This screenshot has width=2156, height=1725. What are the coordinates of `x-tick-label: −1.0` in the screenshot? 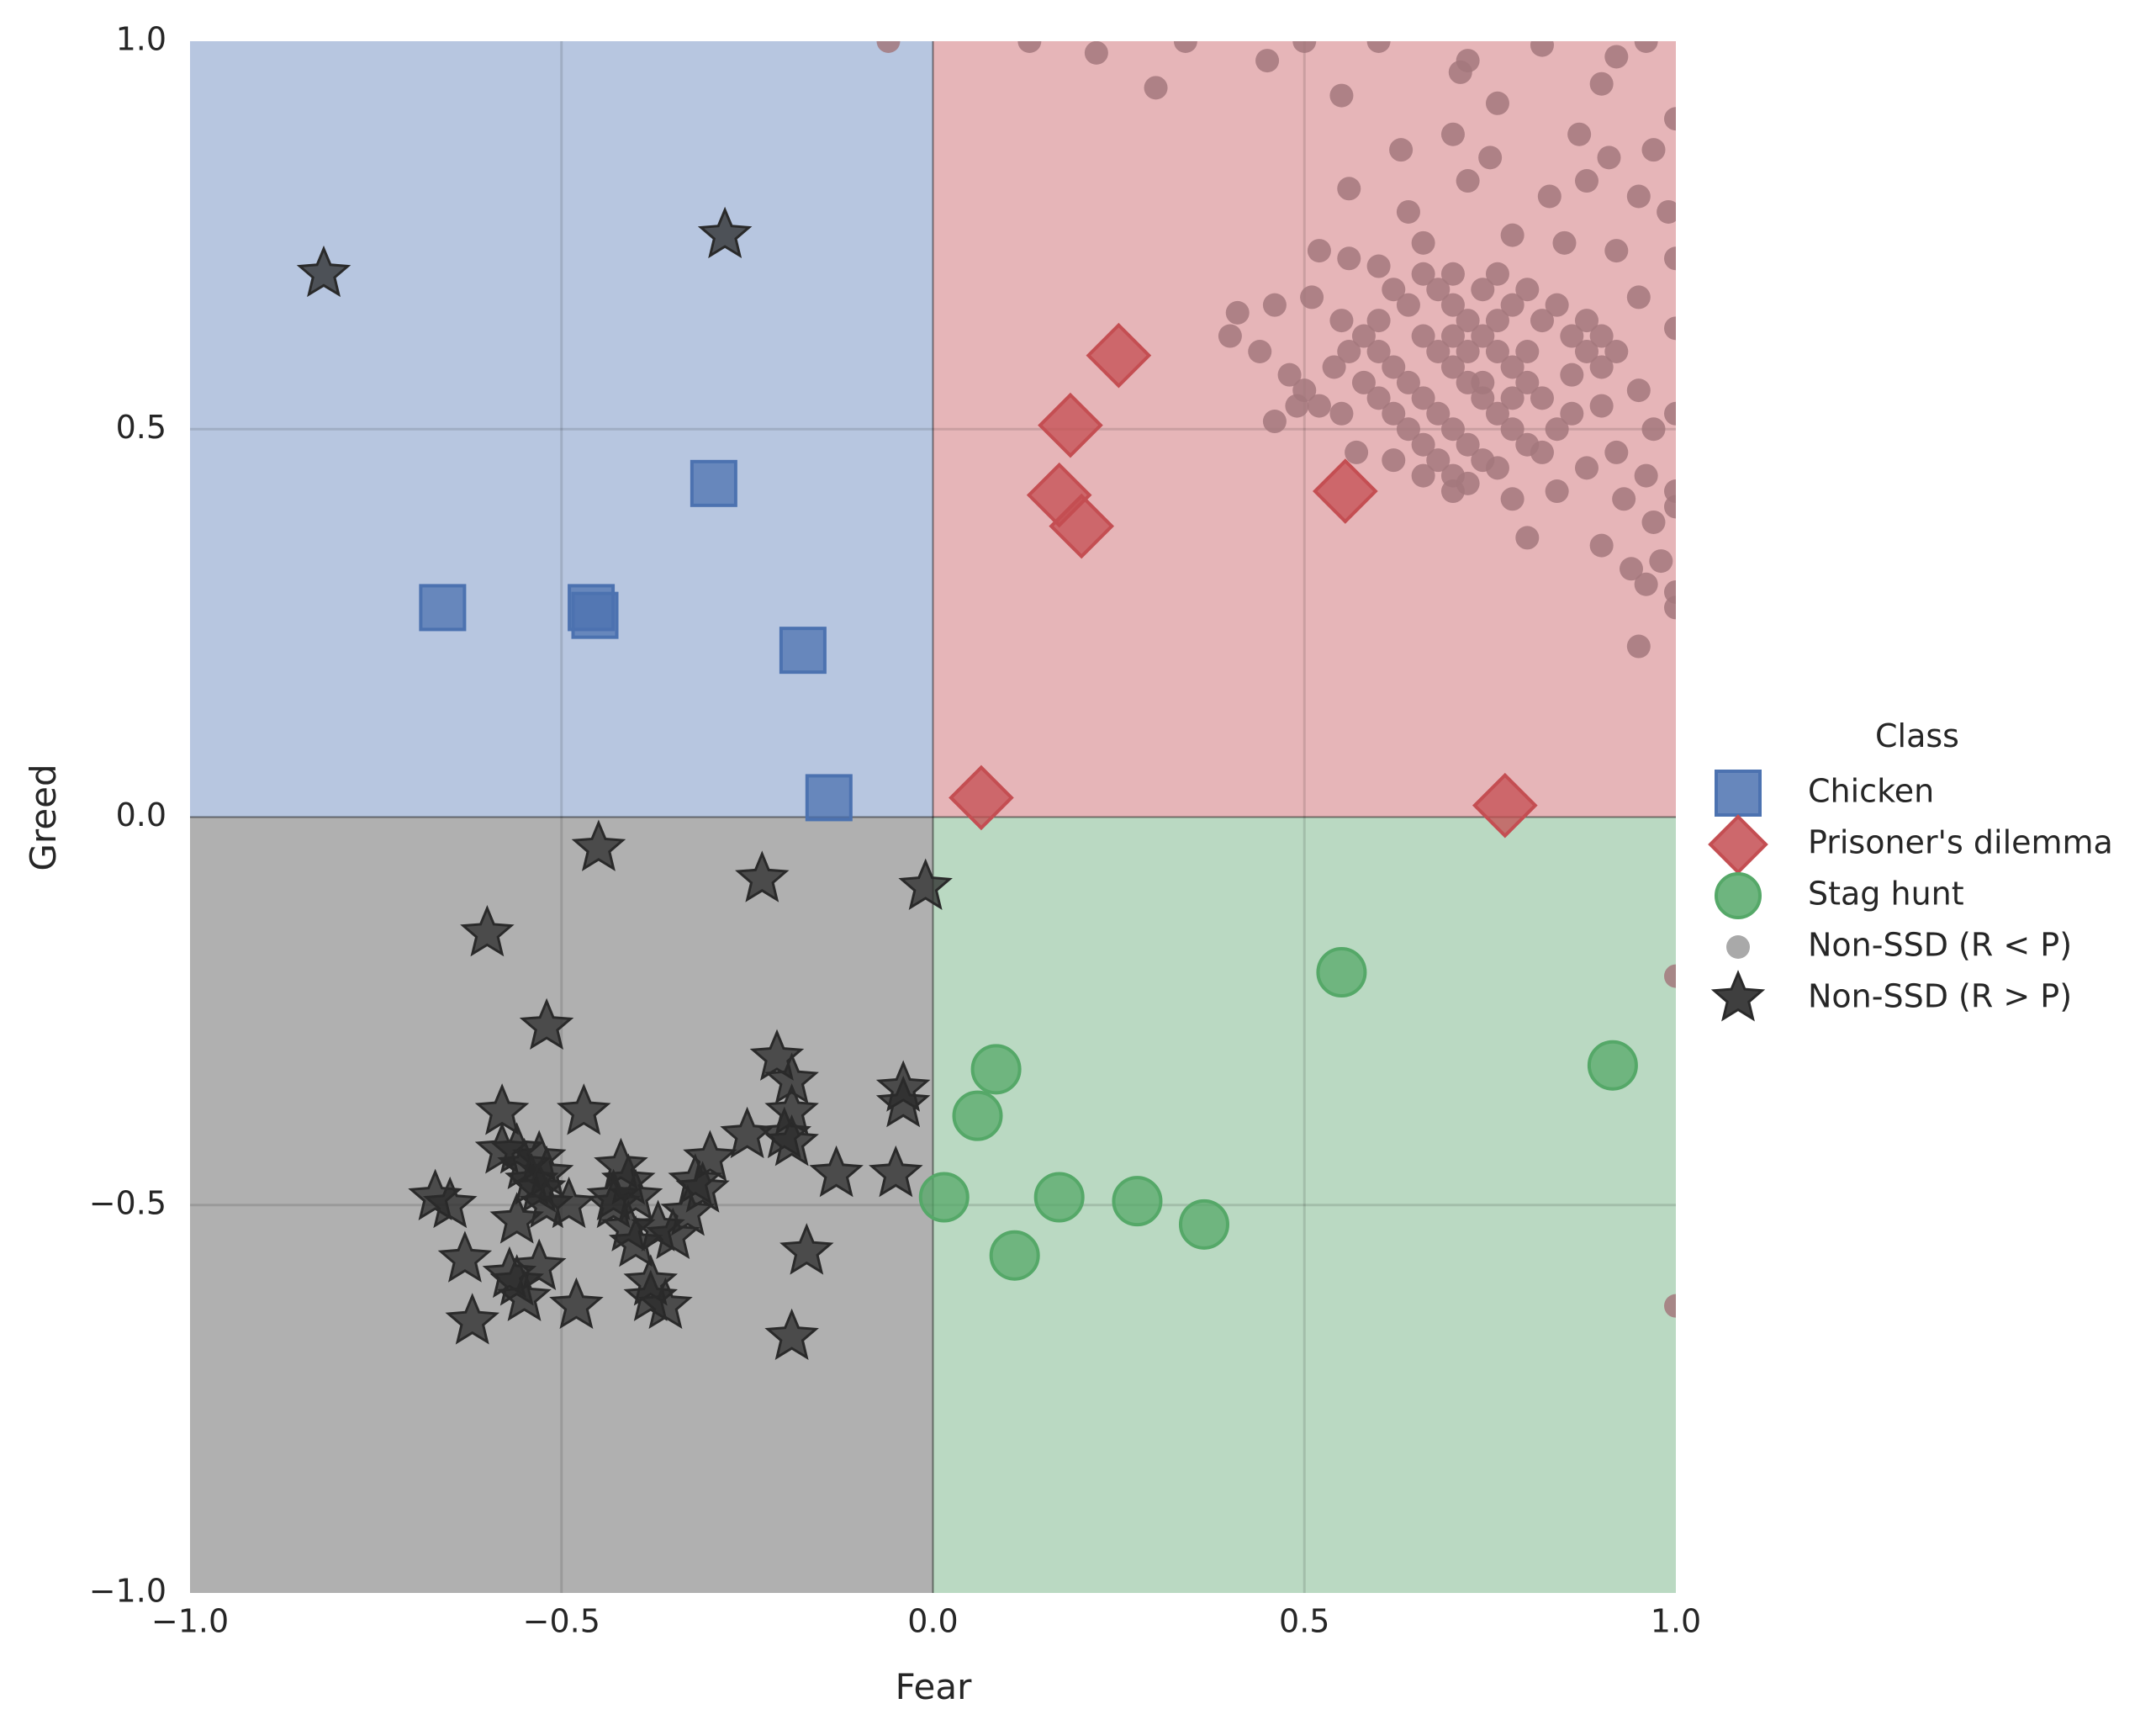 It's located at (190, 1621).